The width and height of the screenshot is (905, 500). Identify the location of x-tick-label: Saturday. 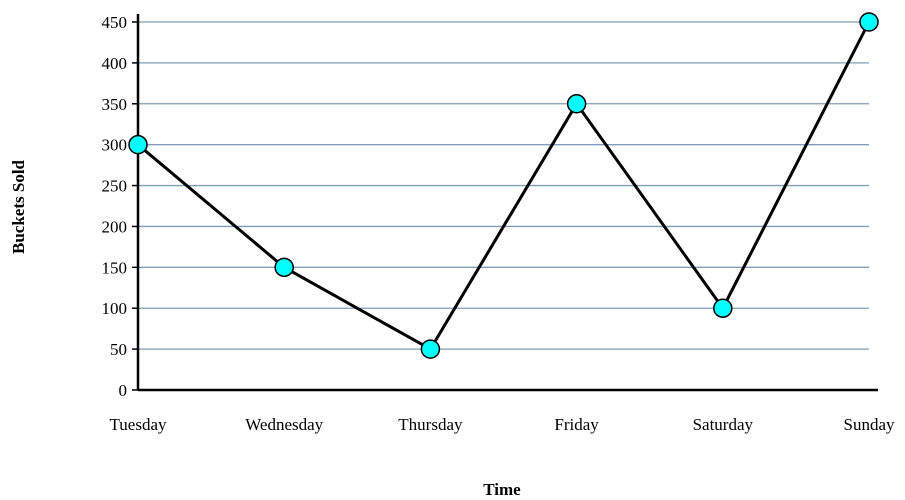
(723, 424).